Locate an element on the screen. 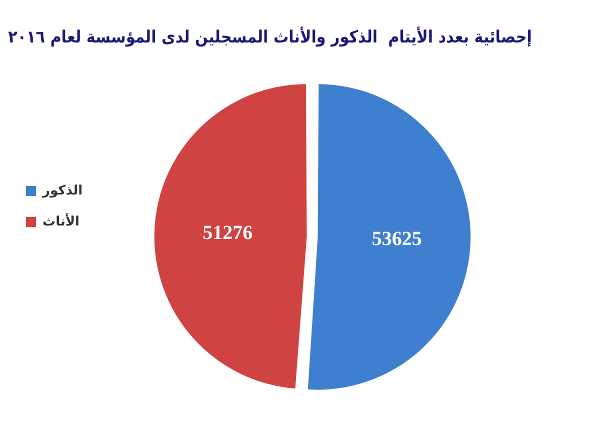  data-label: 51276 is located at coordinates (227, 233).